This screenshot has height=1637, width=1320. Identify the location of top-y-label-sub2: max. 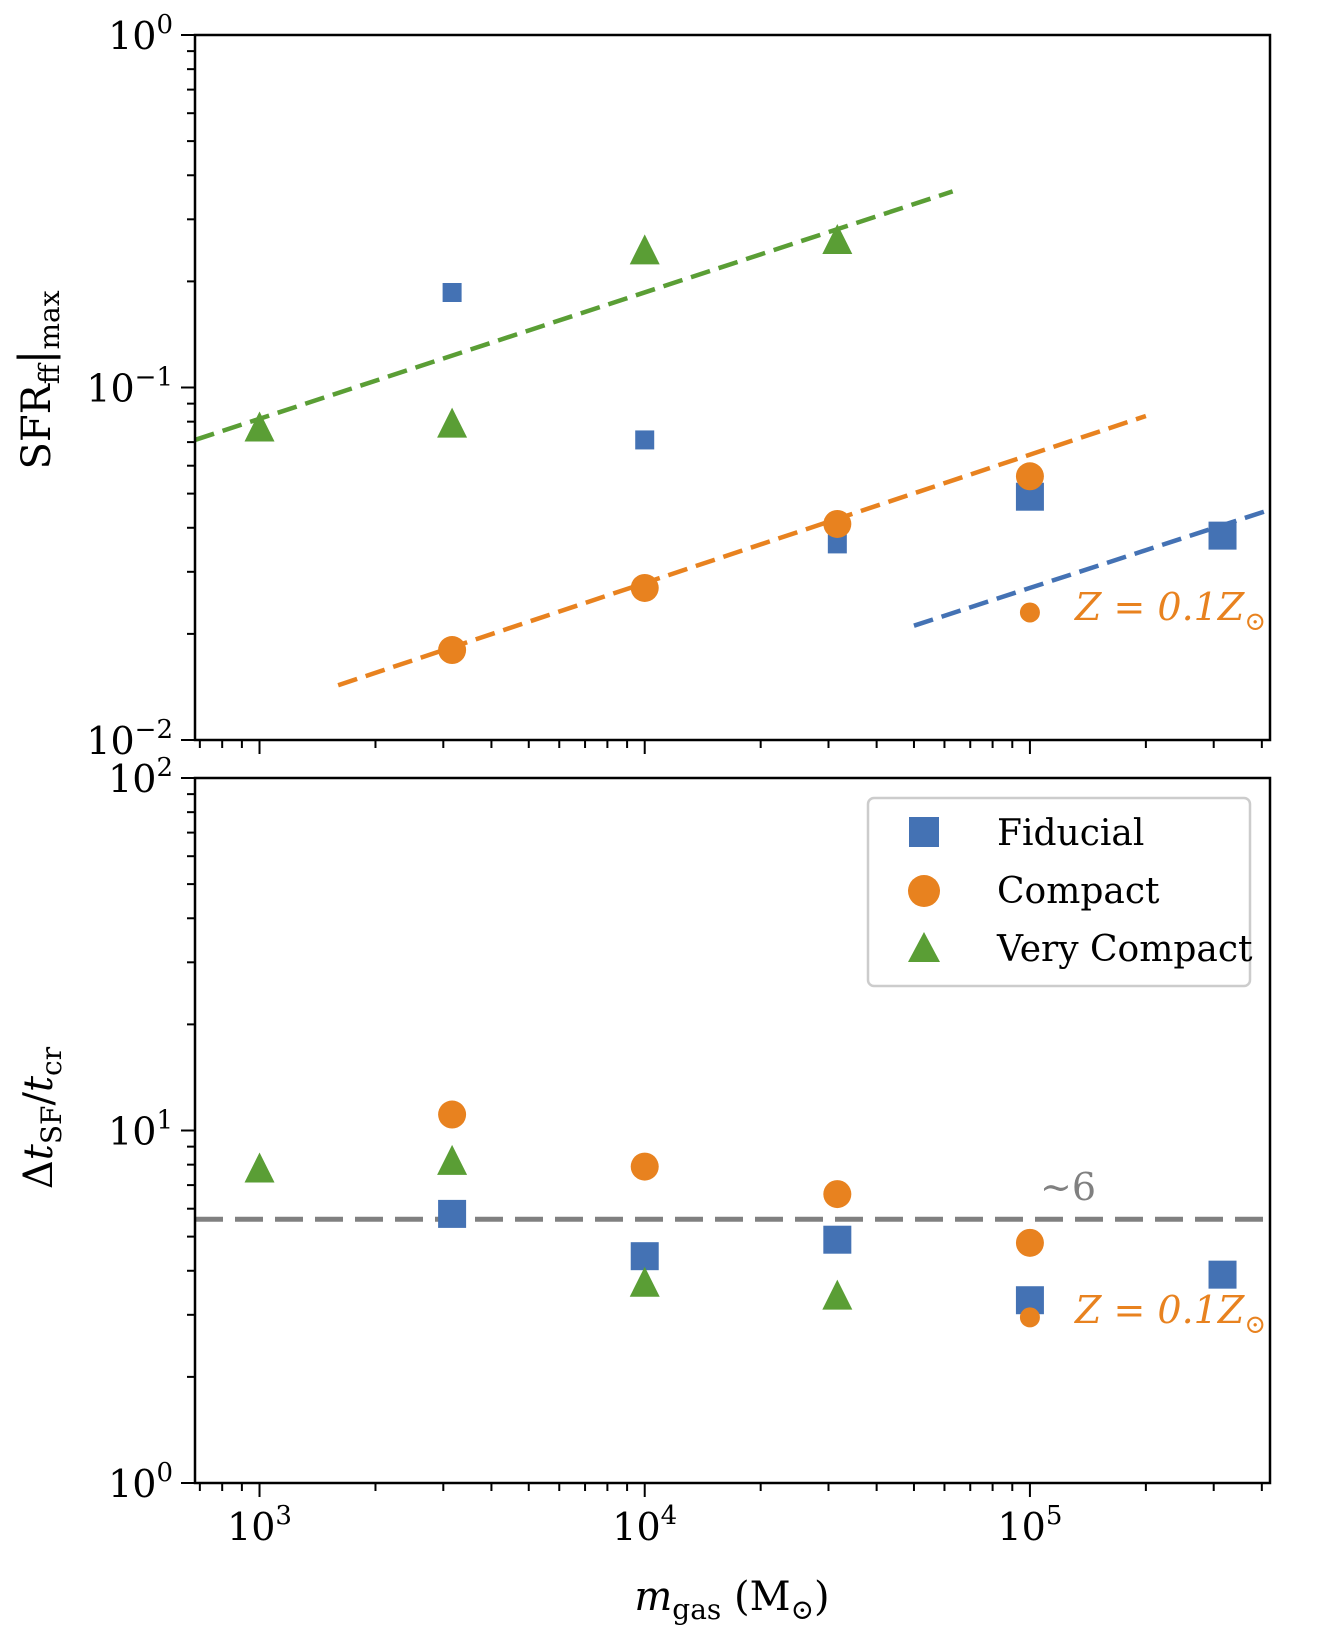
(49, 319).